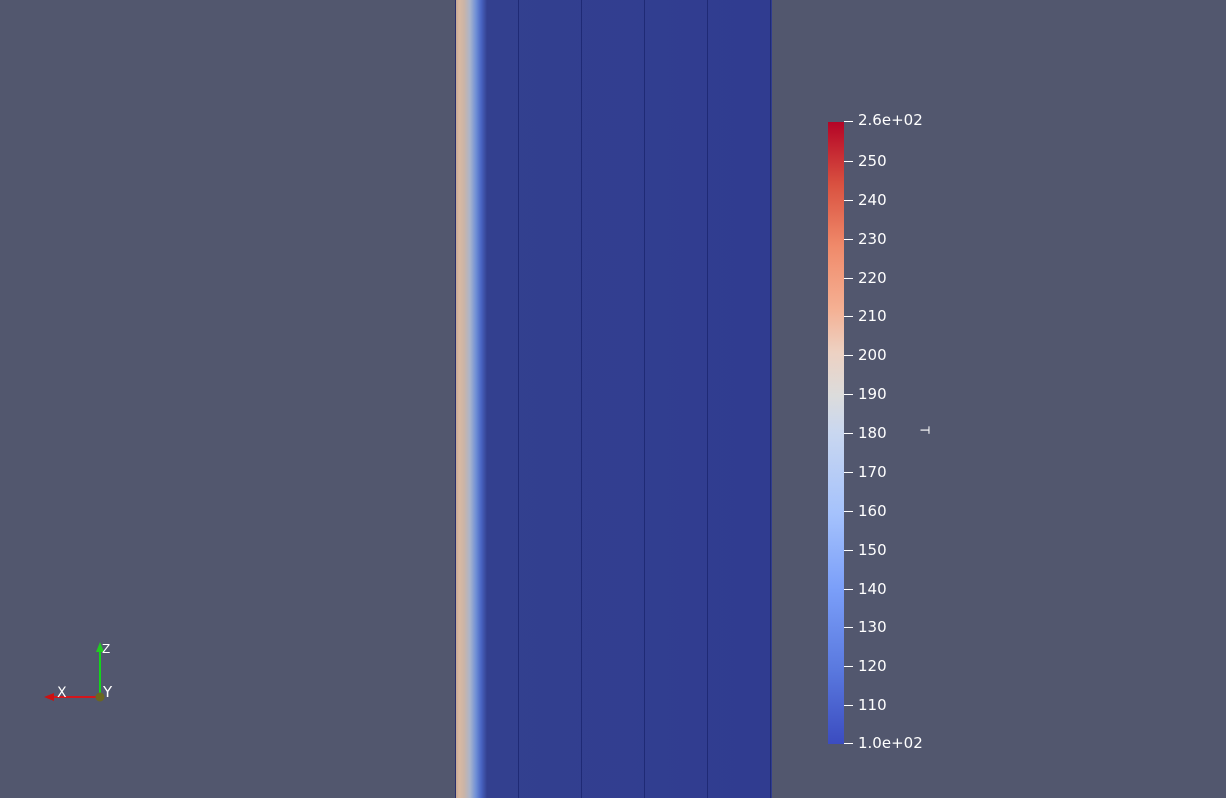 The image size is (1226, 798). I want to click on z-axis-label: Z, so click(106, 649).